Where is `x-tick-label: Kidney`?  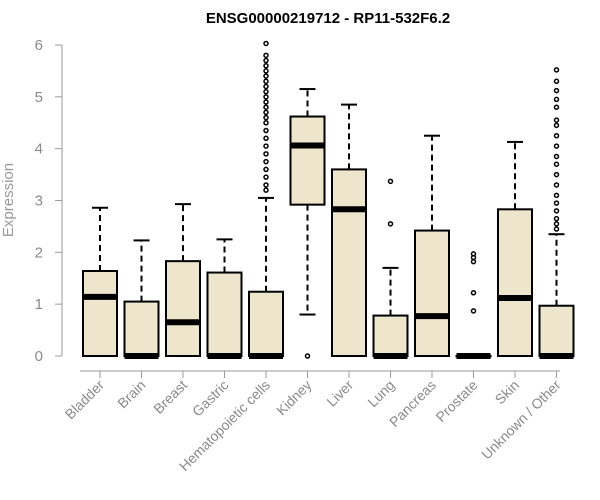 x-tick-label: Kidney is located at coordinates (294, 398).